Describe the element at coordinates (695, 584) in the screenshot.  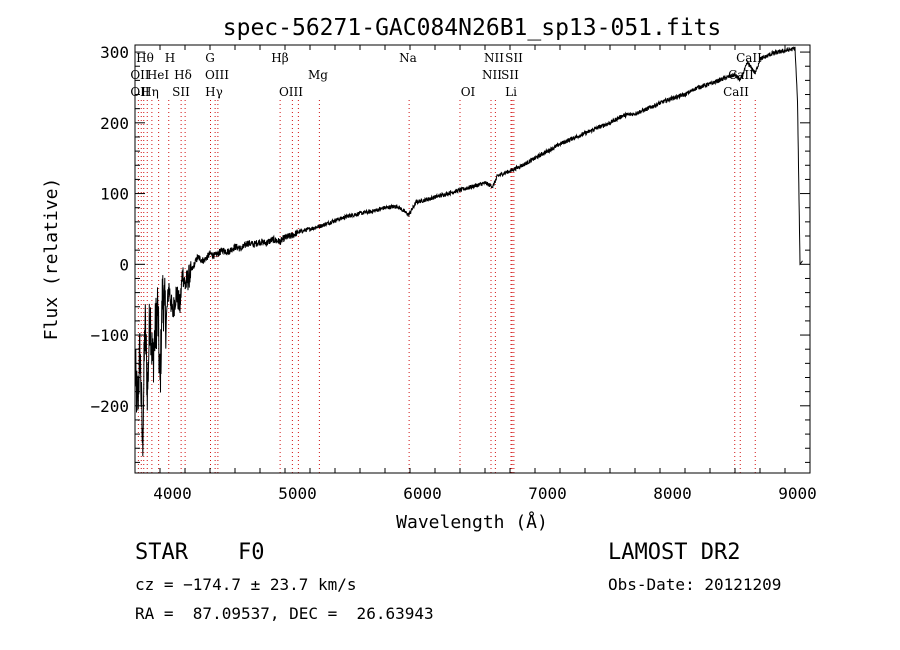
I see `observation-date: Obs-Date: 20121209` at that location.